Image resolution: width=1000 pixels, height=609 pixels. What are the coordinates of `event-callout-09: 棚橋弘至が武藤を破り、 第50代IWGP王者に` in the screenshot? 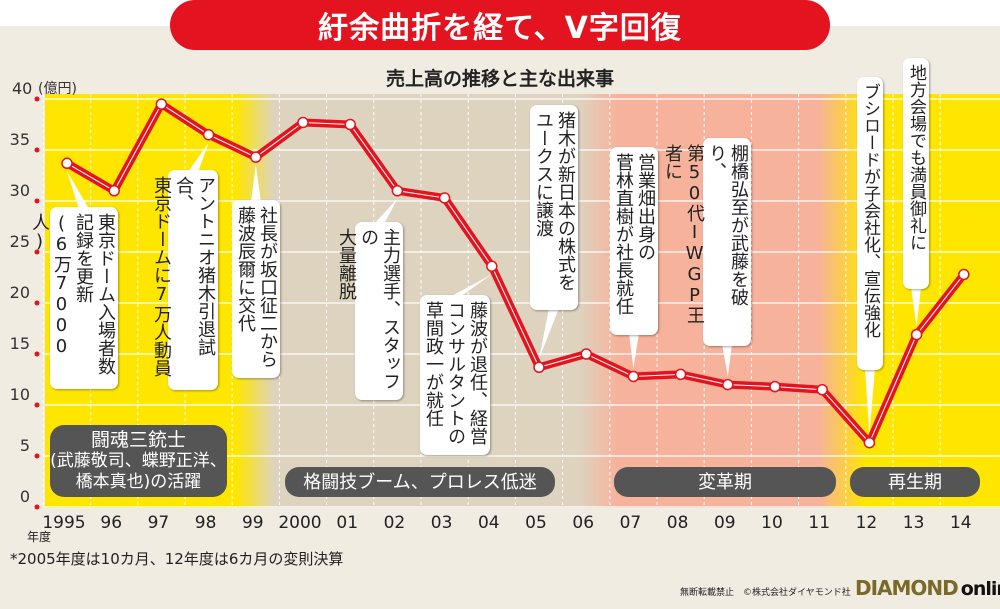 It's located at (706, 242).